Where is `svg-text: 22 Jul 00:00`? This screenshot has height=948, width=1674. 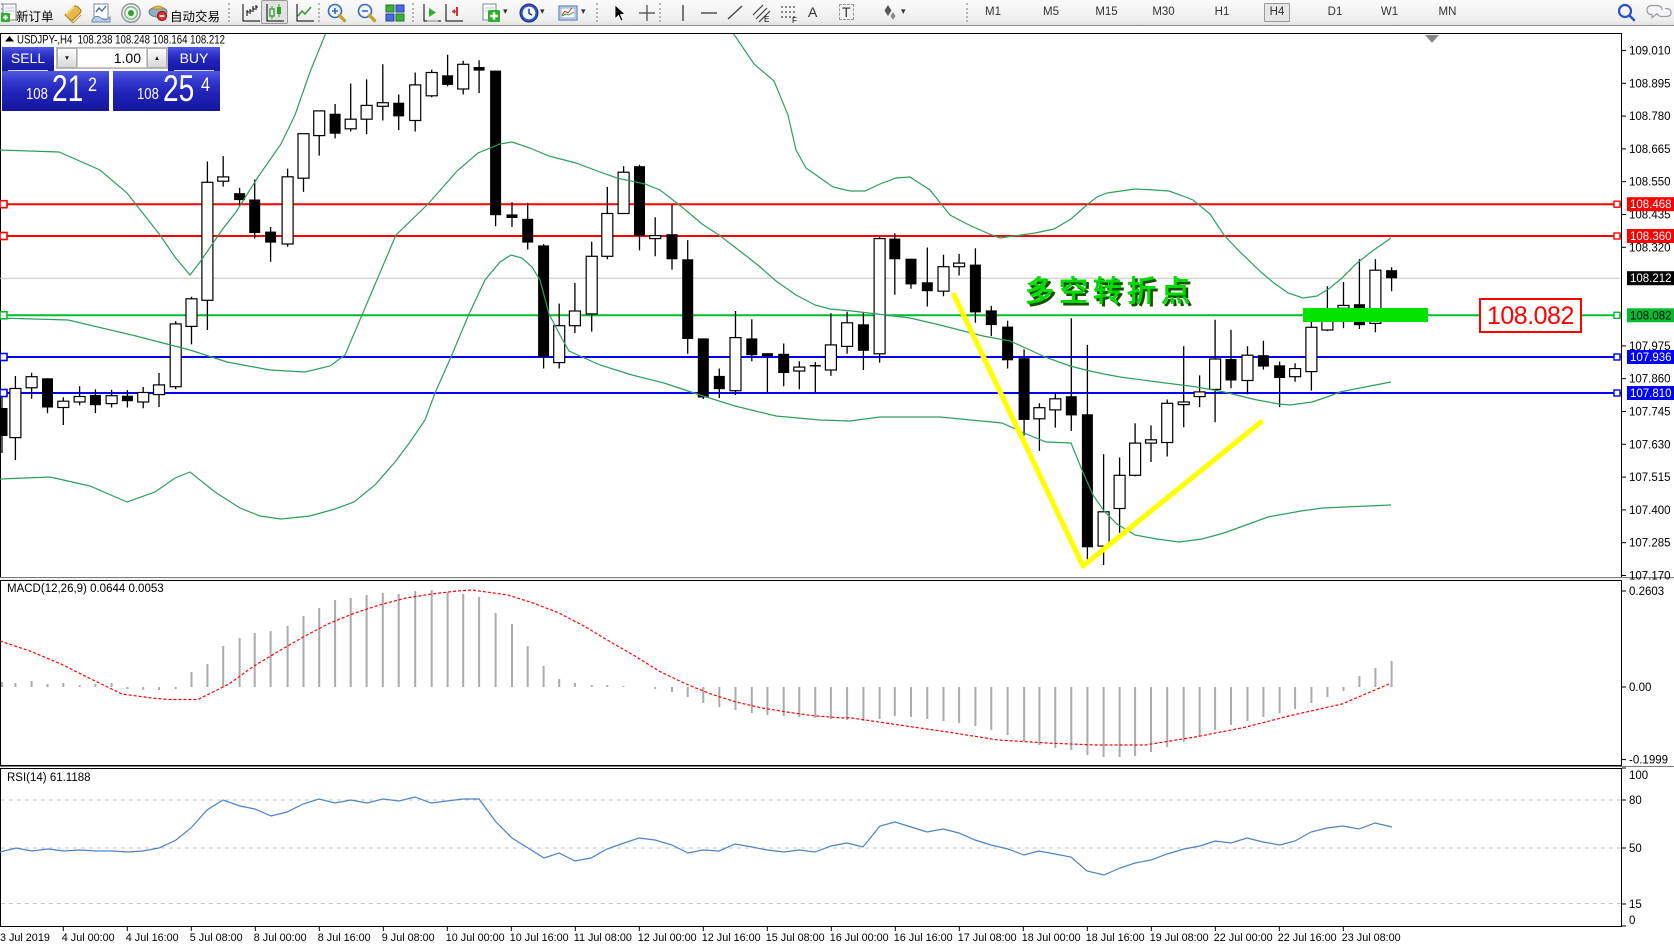 svg-text: 22 Jul 00:00 is located at coordinates (1243, 938).